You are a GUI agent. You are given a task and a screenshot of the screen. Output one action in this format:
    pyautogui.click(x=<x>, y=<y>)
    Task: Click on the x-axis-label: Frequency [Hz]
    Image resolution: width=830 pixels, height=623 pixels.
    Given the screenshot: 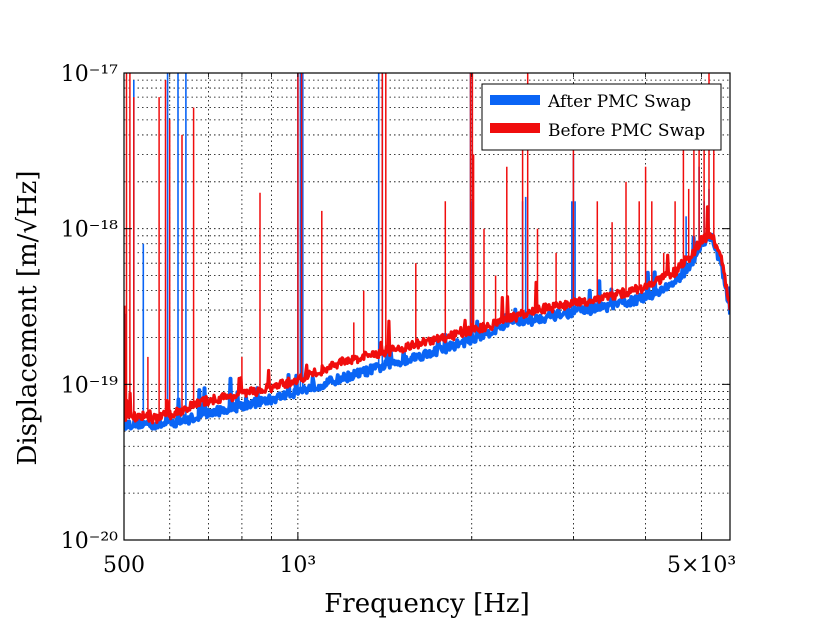 What is the action you would take?
    pyautogui.click(x=427, y=604)
    